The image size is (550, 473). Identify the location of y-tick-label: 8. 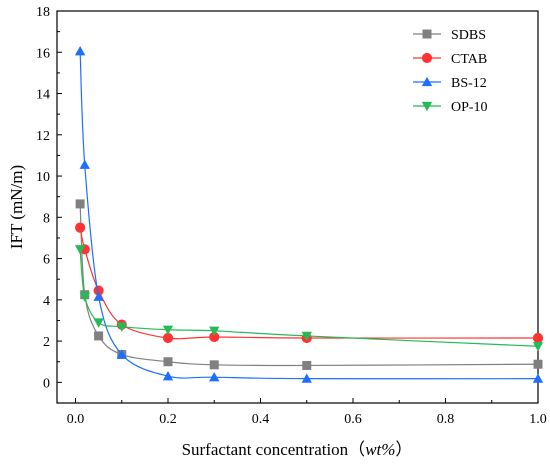
(46, 218).